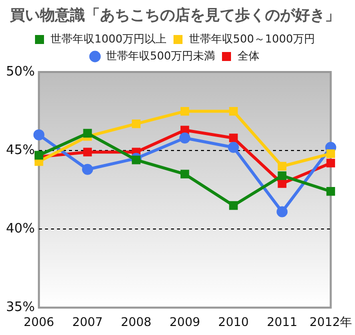  I want to click on legend-label: 全体, so click(249, 55).